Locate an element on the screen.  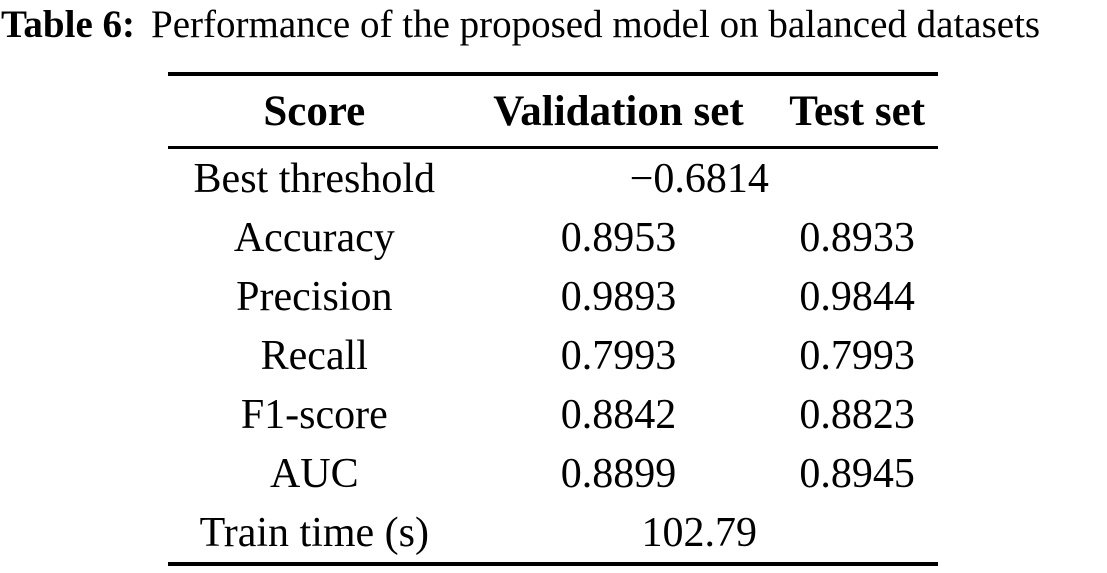
table-row: Train time (s) 102.79 is located at coordinates (553, 533).